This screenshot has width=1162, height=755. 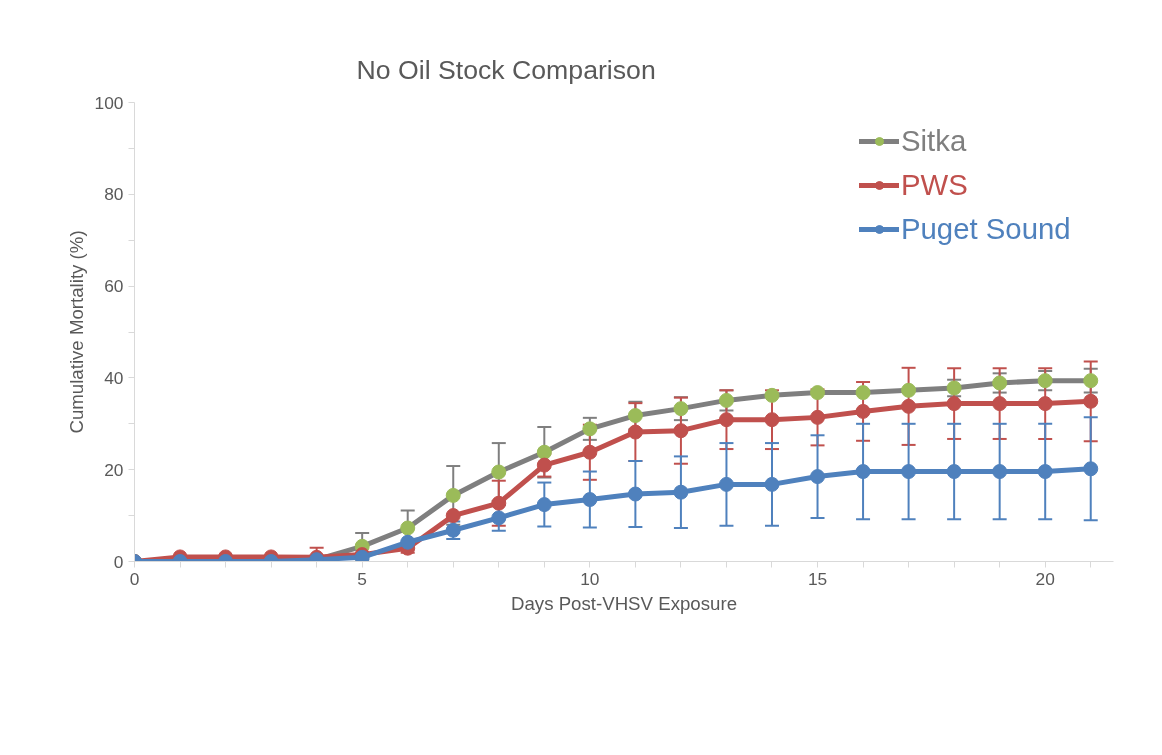 I want to click on x-tick-label: 10, so click(x=590, y=578).